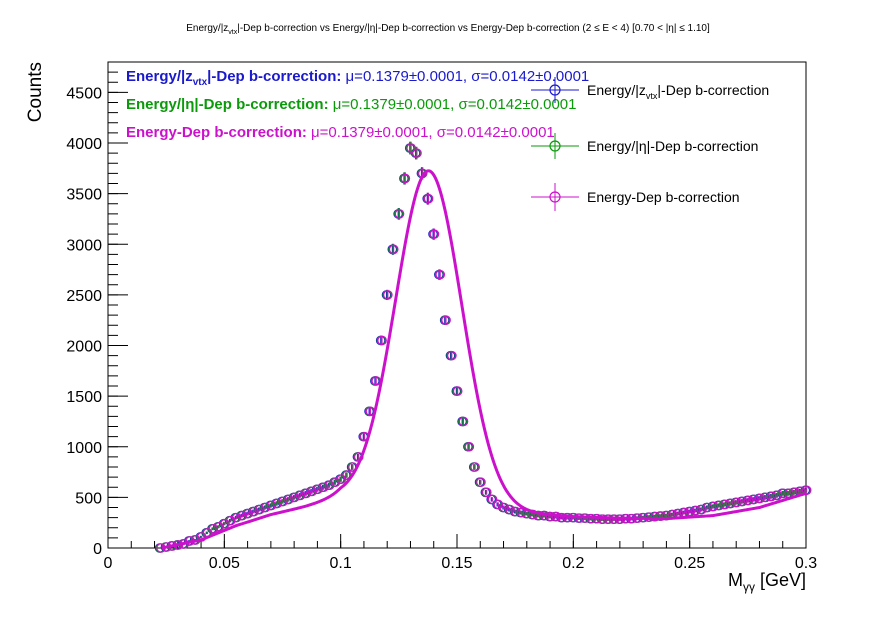  I want to click on x-tick-label: 0.2, so click(573, 563).